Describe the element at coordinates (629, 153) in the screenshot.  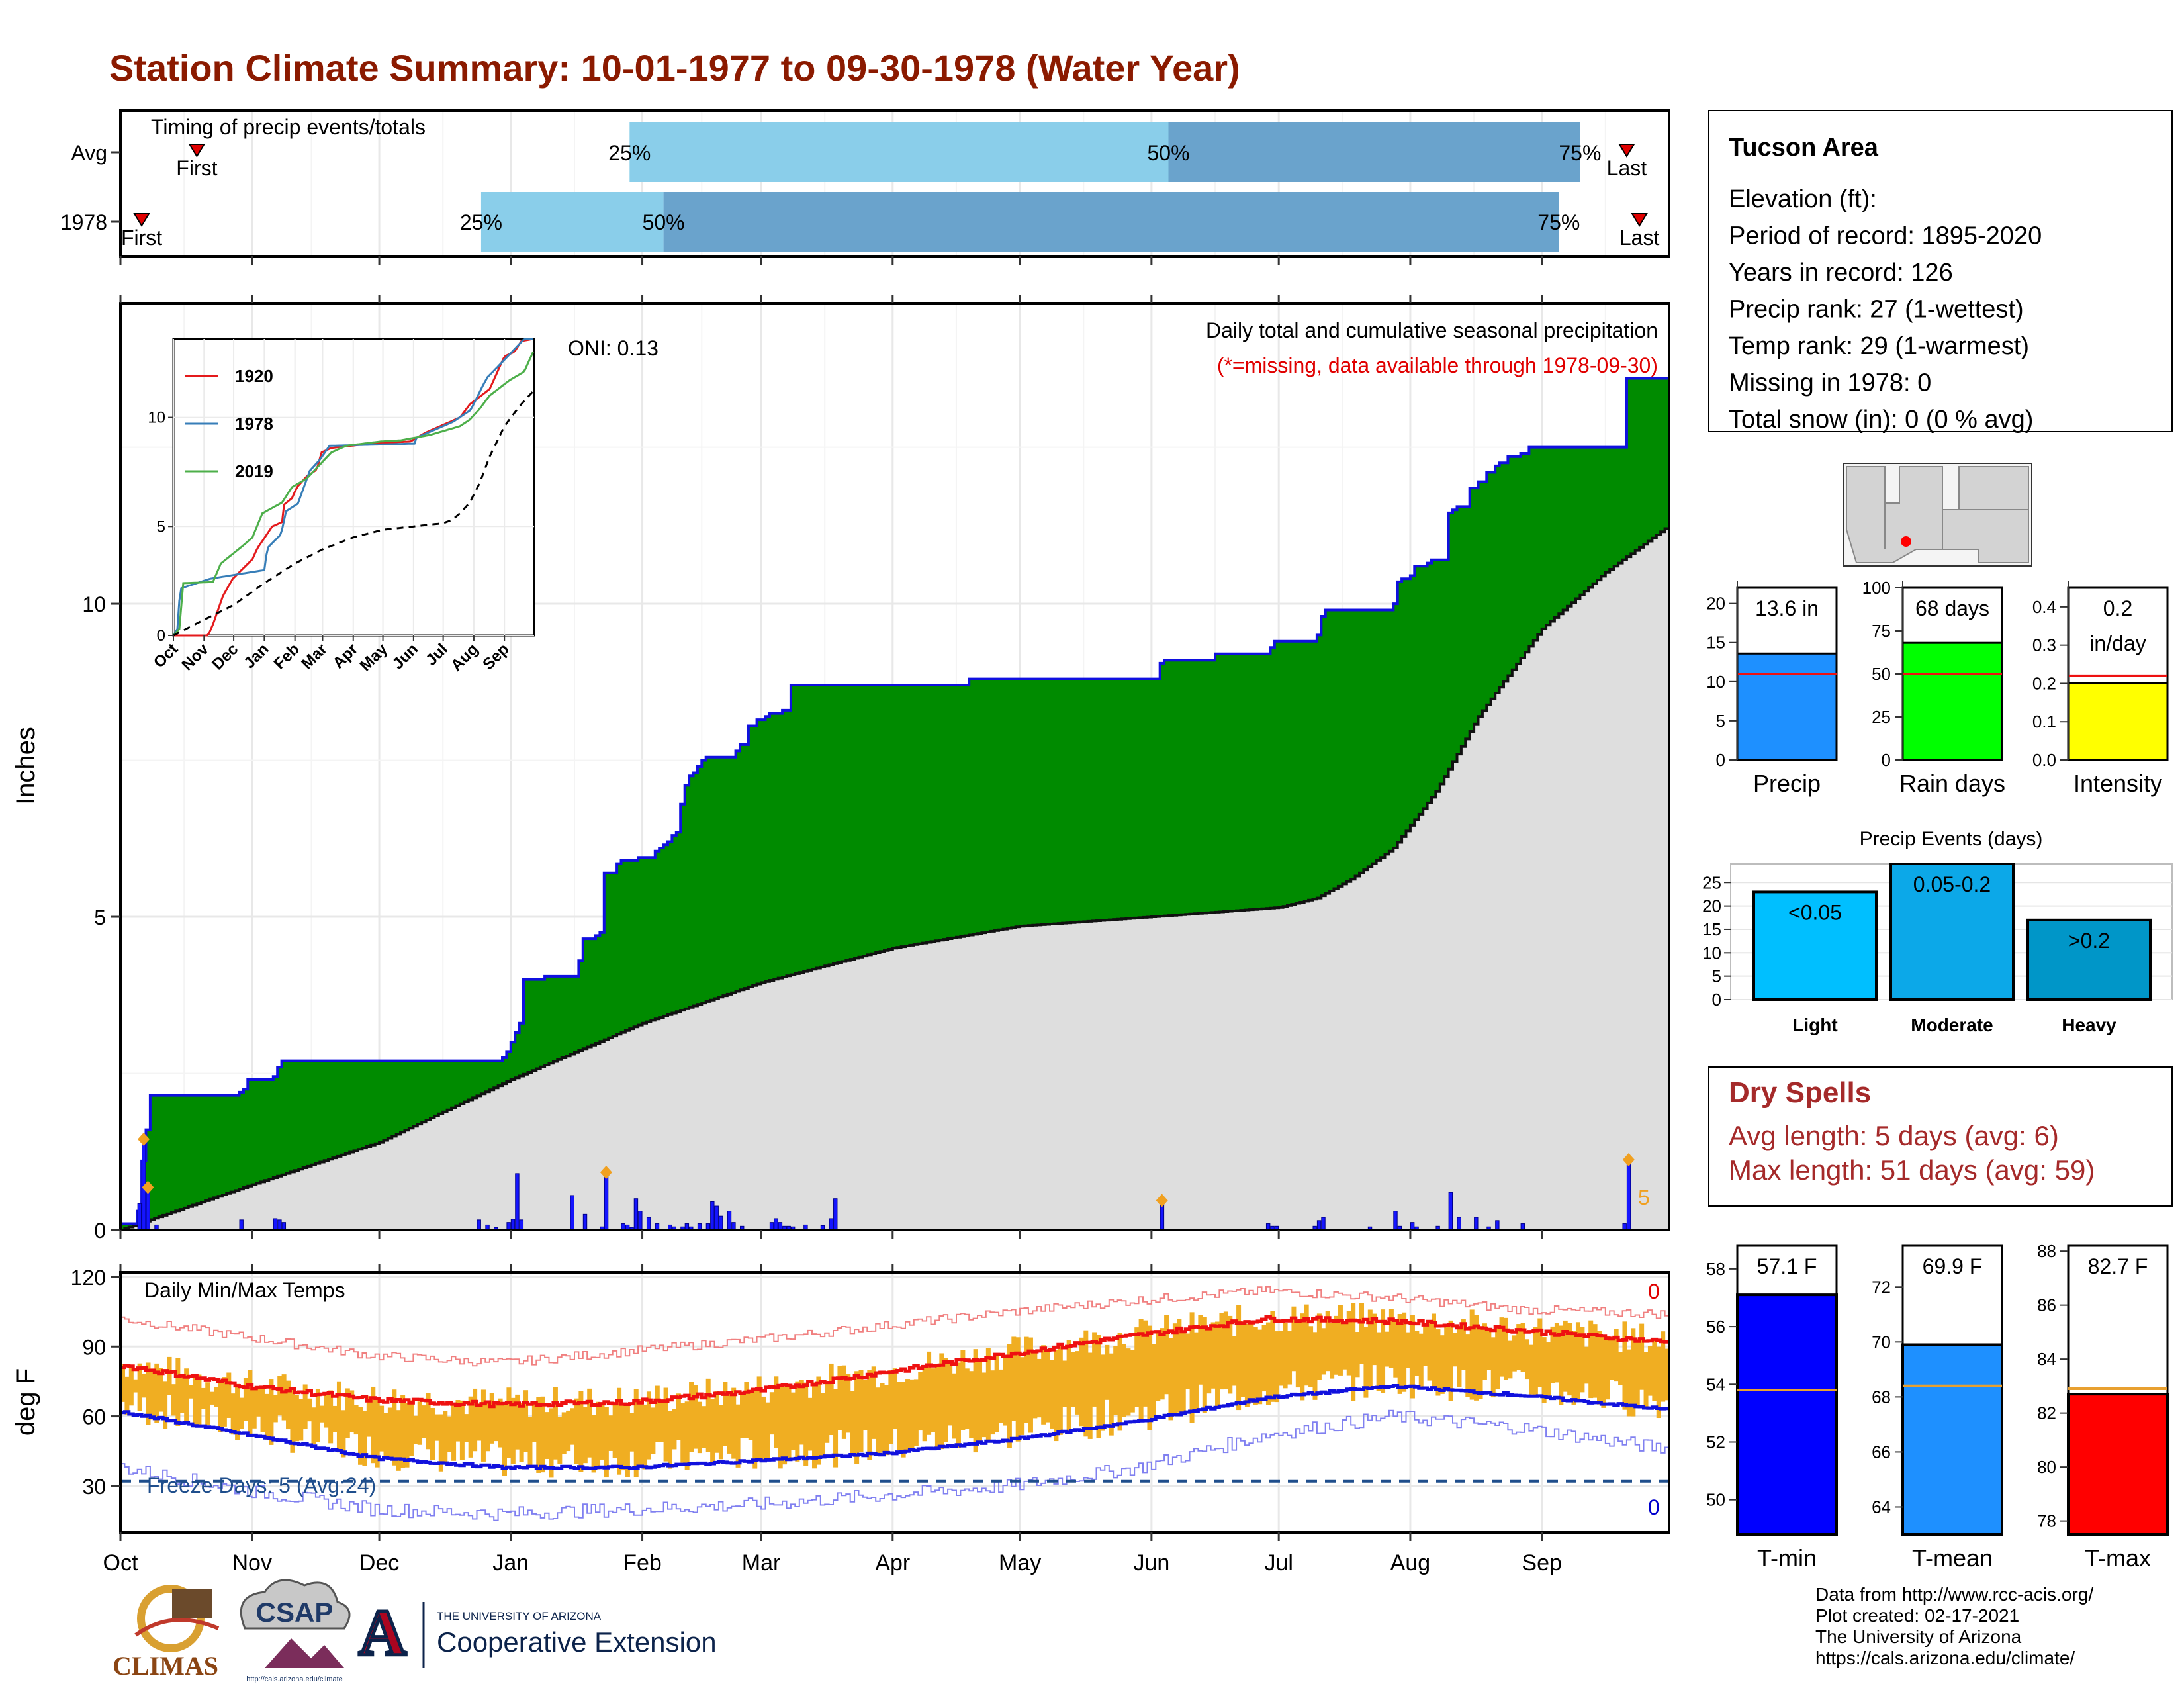
I see `timing-p25-label: 25%` at that location.